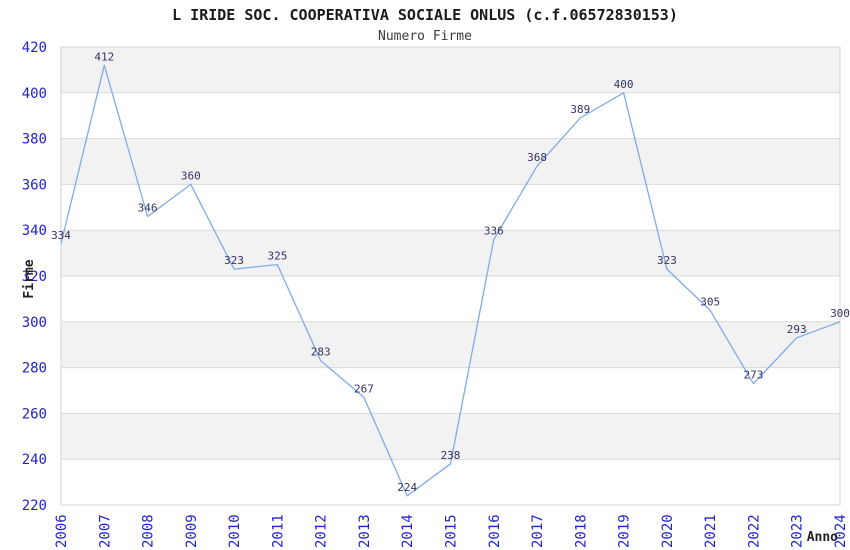 This screenshot has width=850, height=550. What do you see at coordinates (322, 531) in the screenshot?
I see `x-tick-label: 2012` at bounding box center [322, 531].